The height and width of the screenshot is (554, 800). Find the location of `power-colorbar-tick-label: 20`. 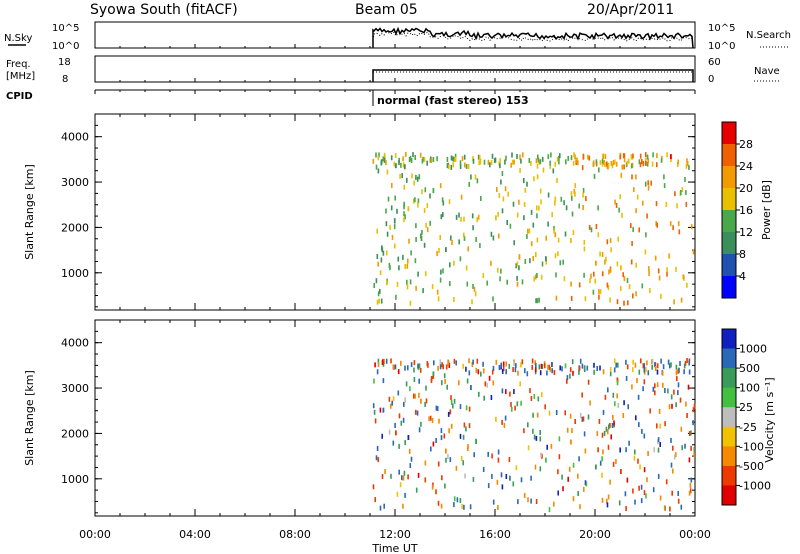

power-colorbar-tick-label: 20 is located at coordinates (746, 188).